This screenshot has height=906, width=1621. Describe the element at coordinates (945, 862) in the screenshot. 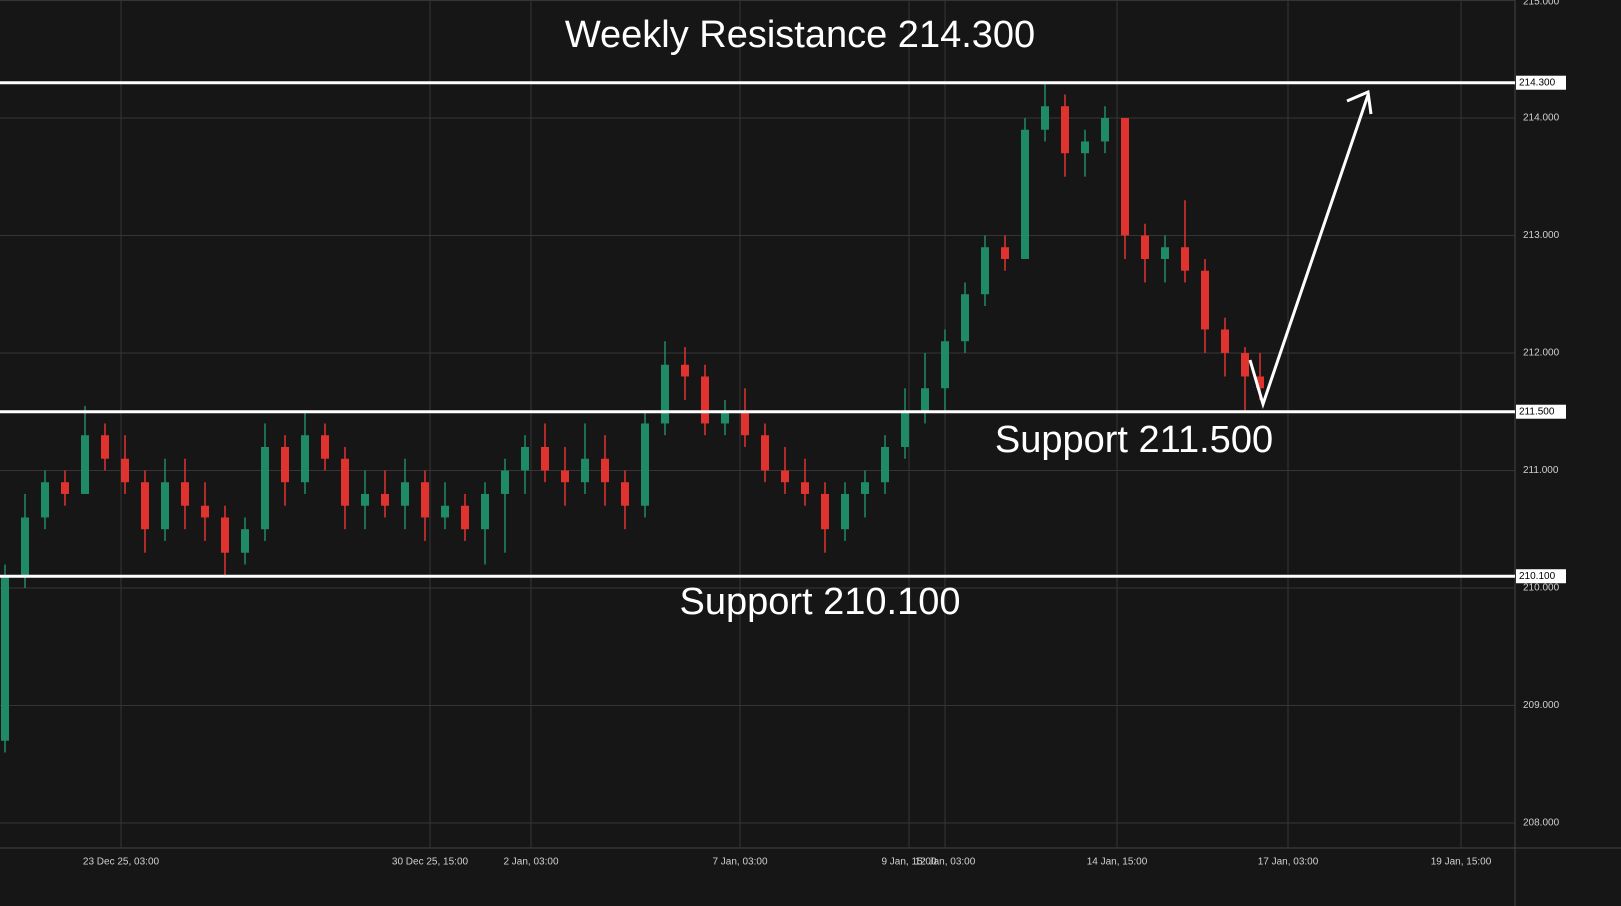

I see `x-tick-label: 12 Jan, 03:00` at that location.